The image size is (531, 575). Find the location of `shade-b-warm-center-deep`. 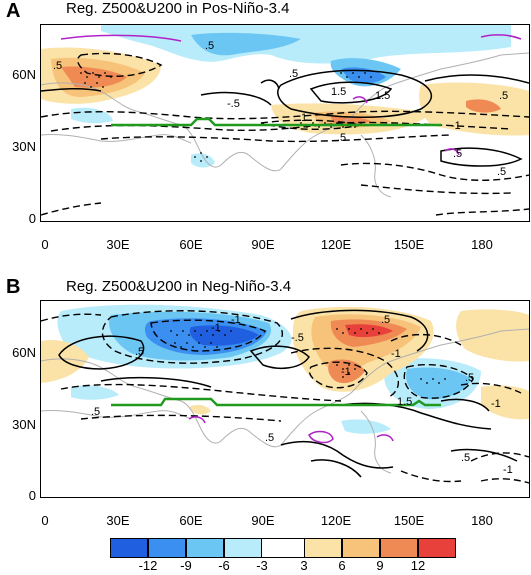

shade-b-warm-center-deep is located at coordinates (369, 331).